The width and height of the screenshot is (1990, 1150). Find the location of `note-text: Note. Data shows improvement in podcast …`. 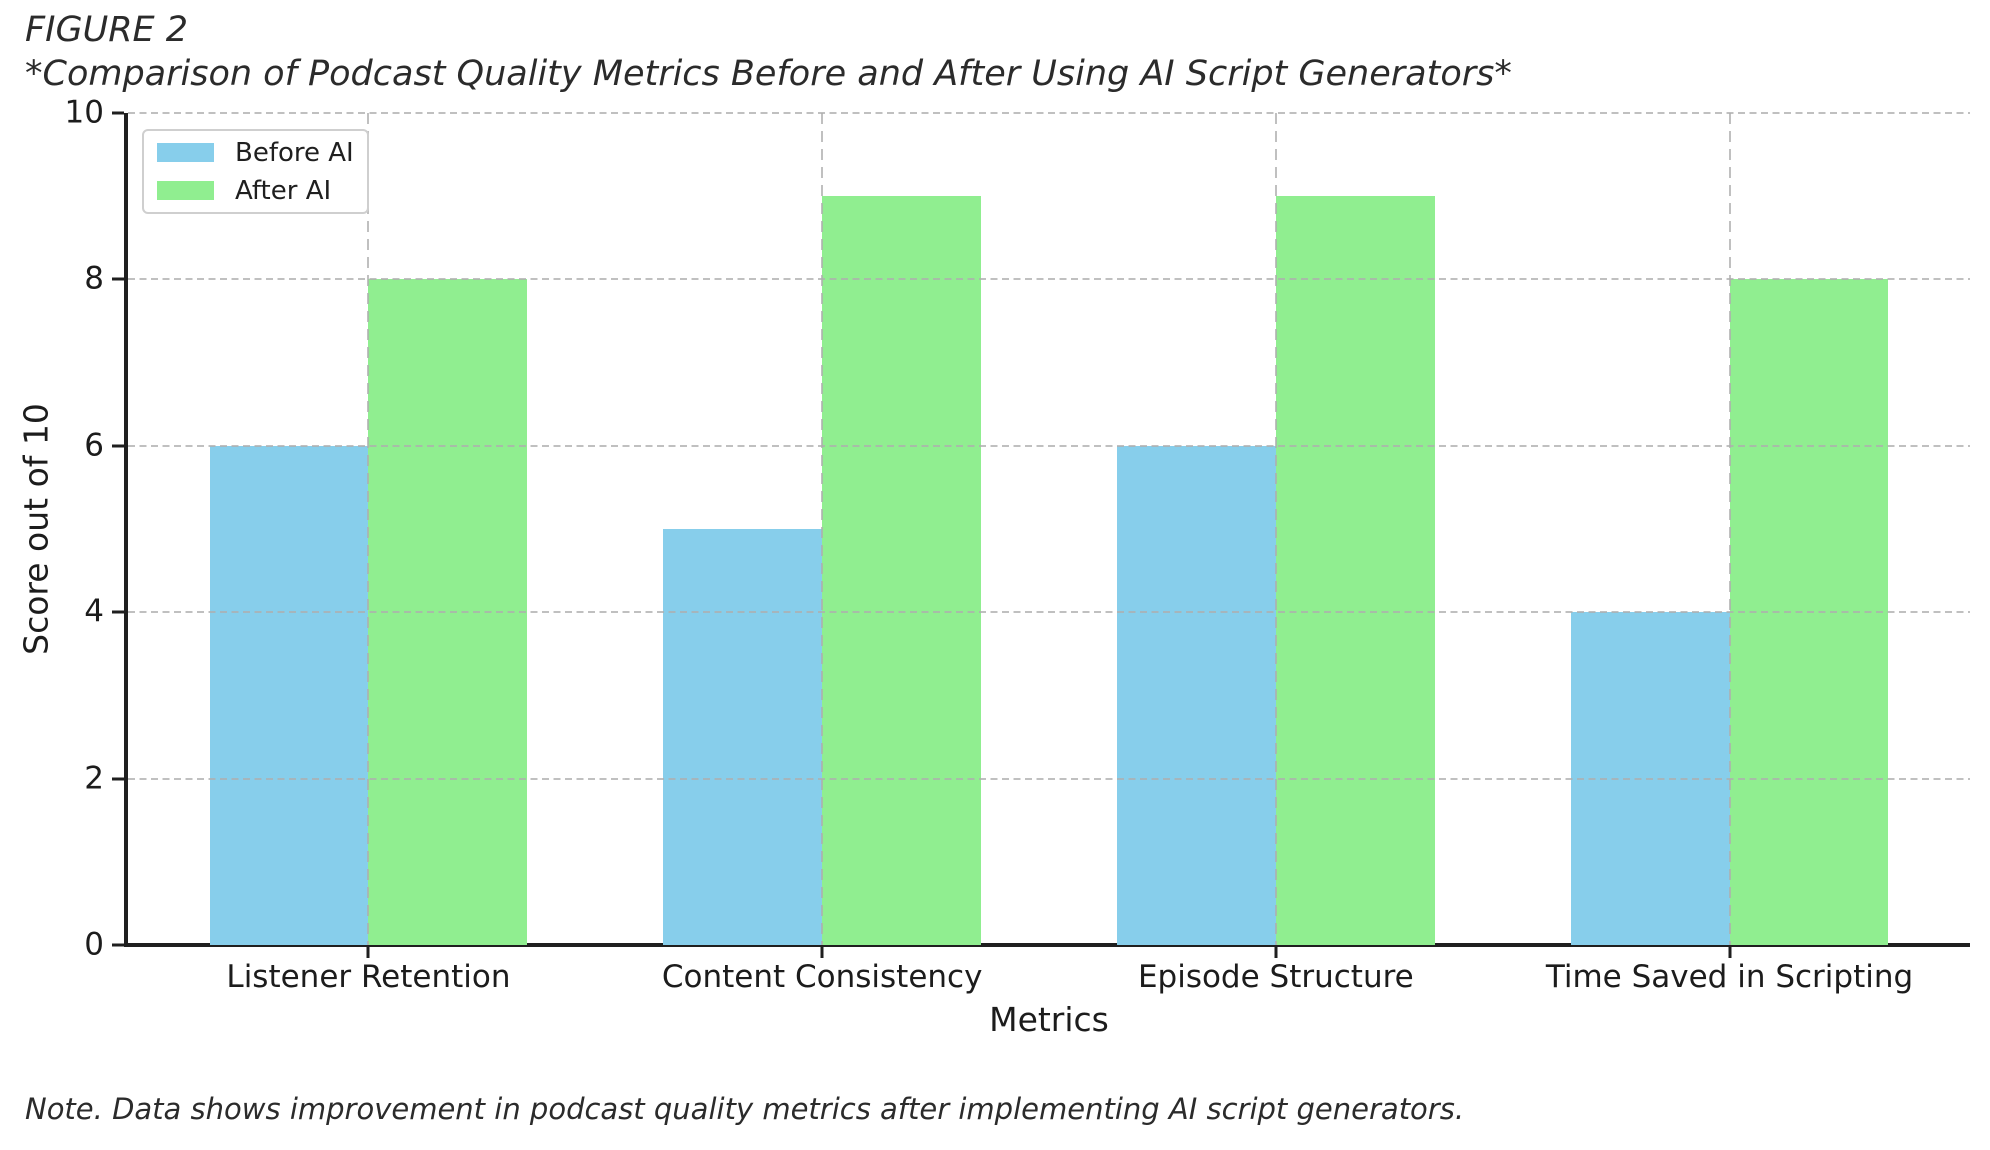

note-text: Note. Data shows improvement in podcast … is located at coordinates (745, 1109).